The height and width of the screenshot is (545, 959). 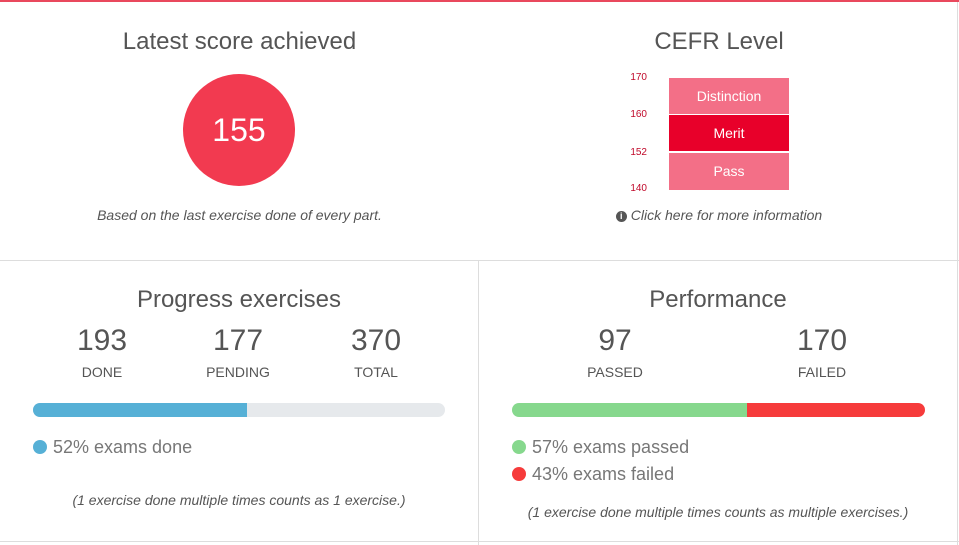 What do you see at coordinates (238, 372) in the screenshot?
I see `stat-label: PENDING` at bounding box center [238, 372].